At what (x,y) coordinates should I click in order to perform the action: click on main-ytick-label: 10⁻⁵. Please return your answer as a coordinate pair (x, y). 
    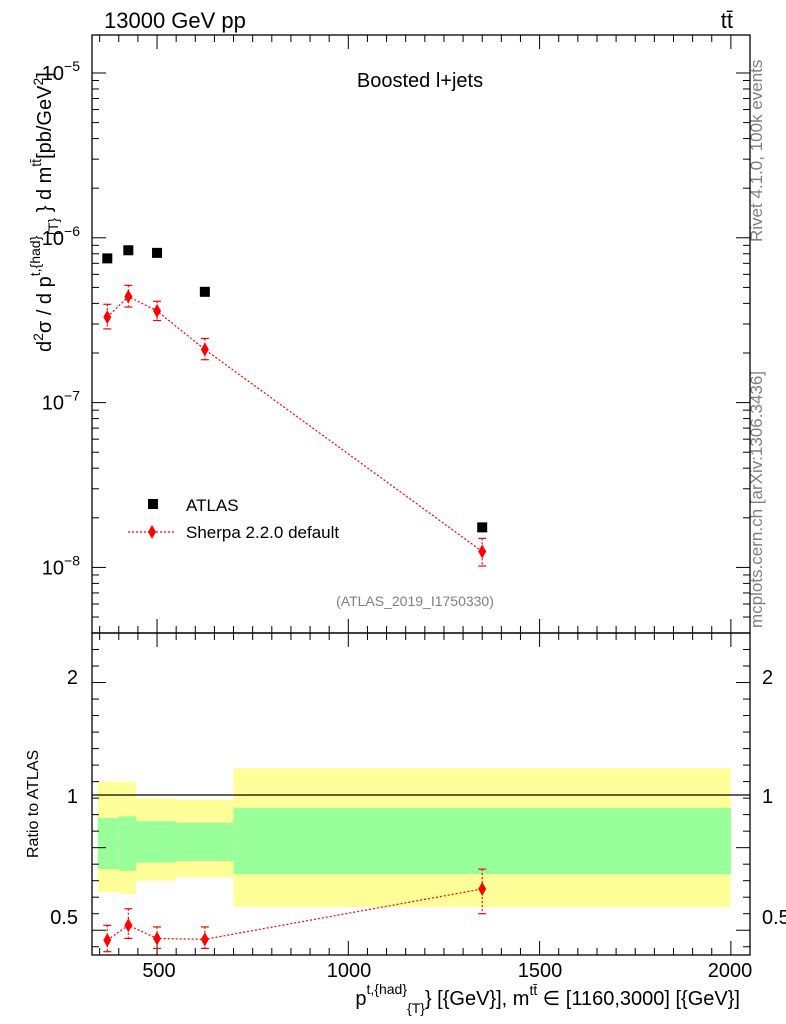
    Looking at the image, I should click on (61, 71).